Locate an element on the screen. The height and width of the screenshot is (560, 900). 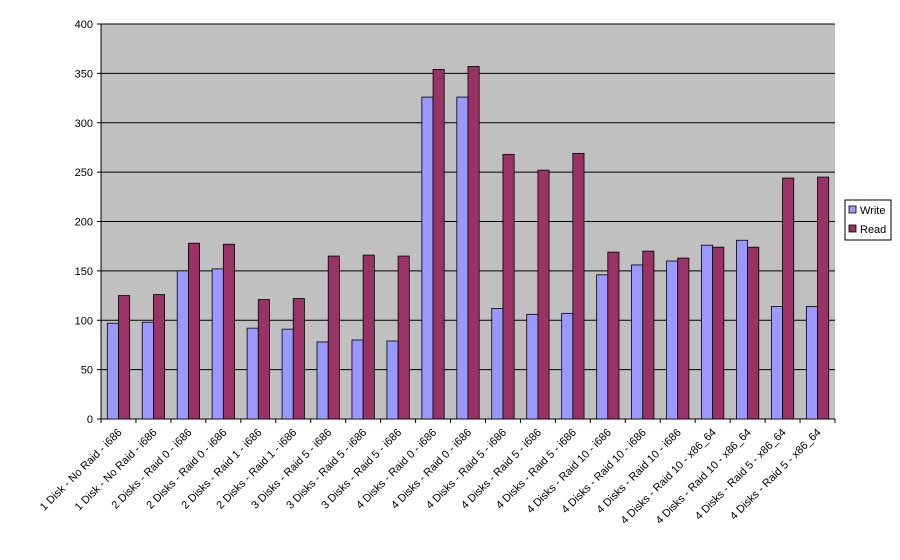
legend-box is located at coordinates (868, 220).